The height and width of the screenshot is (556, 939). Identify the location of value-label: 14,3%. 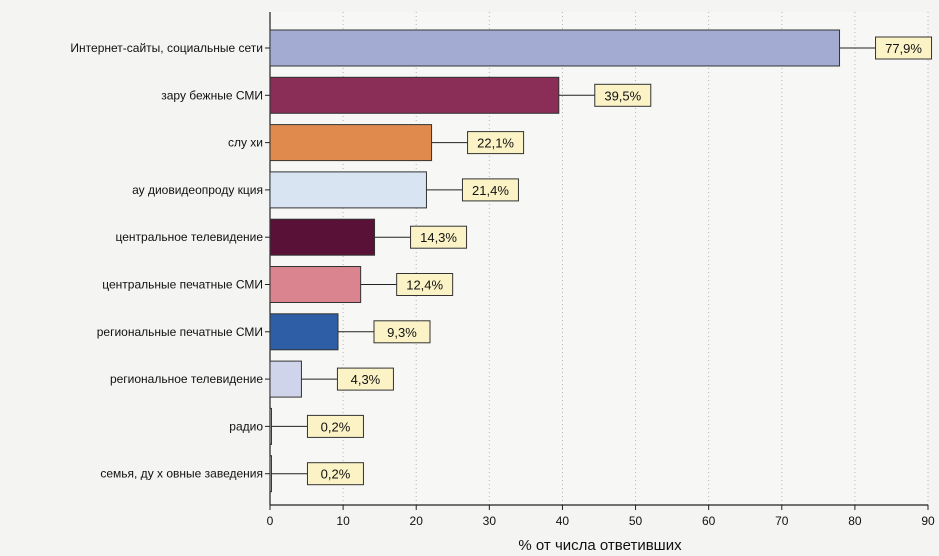
(438, 237).